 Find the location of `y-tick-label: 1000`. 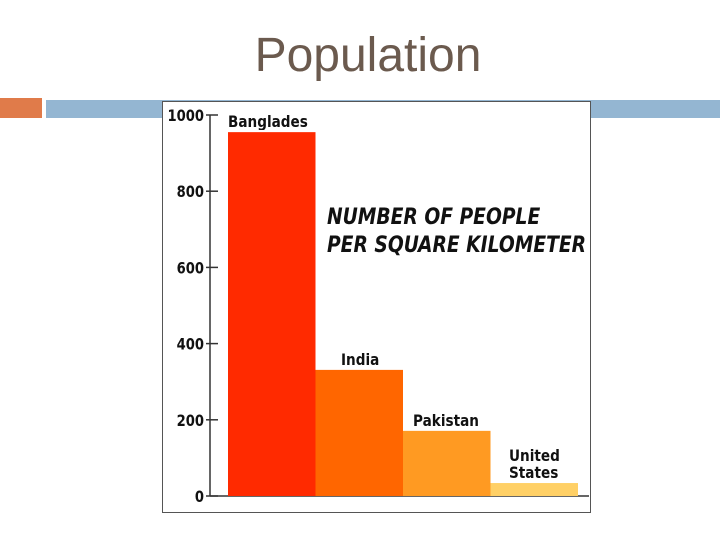

y-tick-label: 1000 is located at coordinates (185, 116).